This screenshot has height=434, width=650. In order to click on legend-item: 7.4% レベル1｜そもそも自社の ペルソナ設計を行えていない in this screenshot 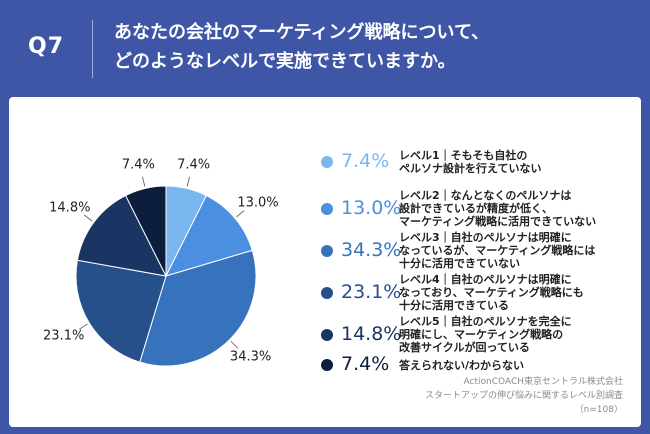, I will do `click(481, 169)`.